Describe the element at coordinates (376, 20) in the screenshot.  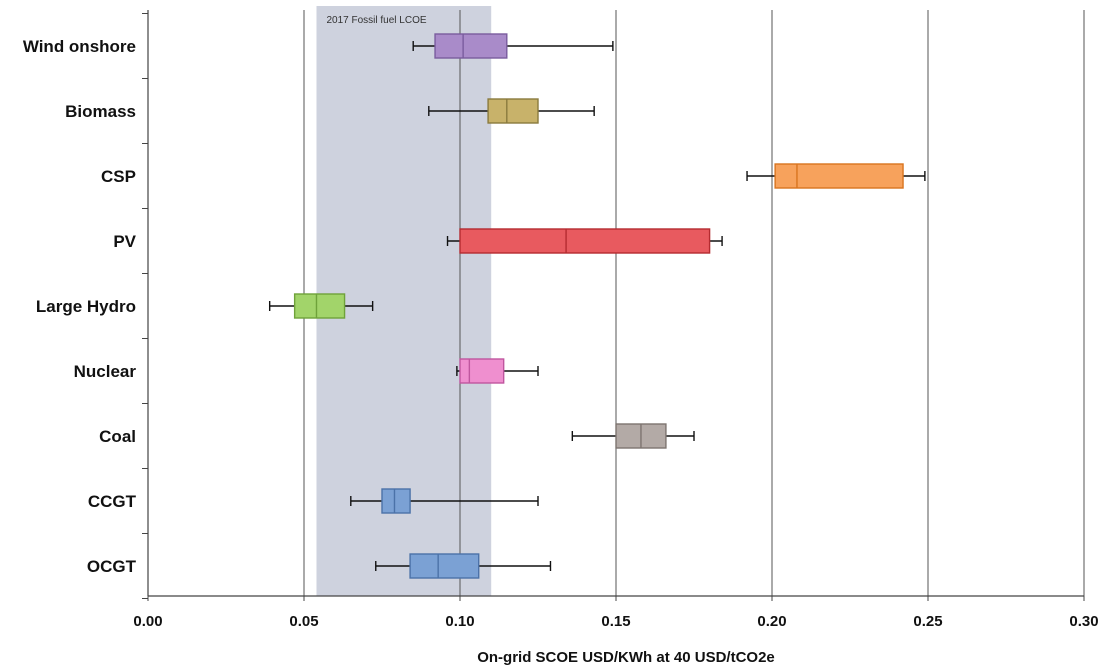
I see `fossil-fuel-band-label: 2017 Fossil fuel LCOE` at that location.